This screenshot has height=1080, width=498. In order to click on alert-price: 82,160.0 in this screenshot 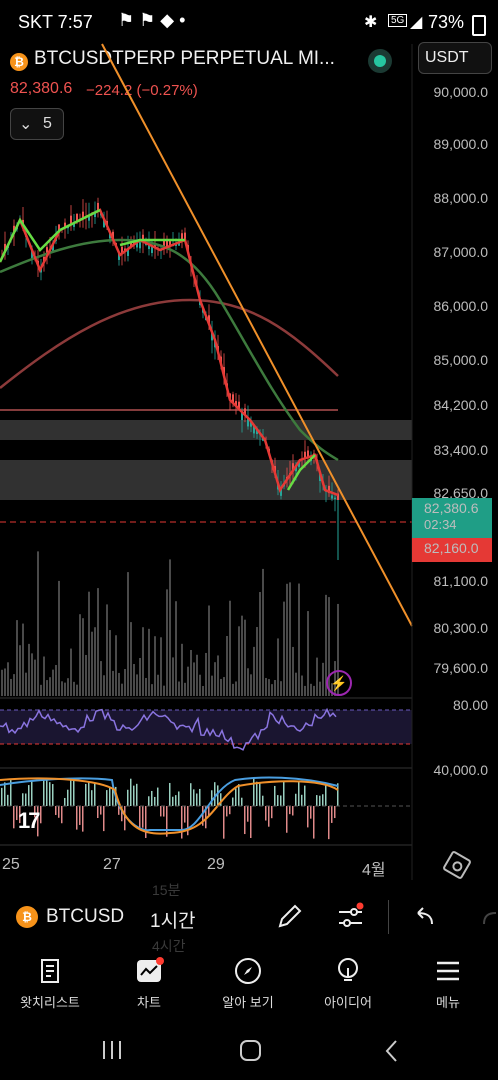, I will do `click(451, 548)`.